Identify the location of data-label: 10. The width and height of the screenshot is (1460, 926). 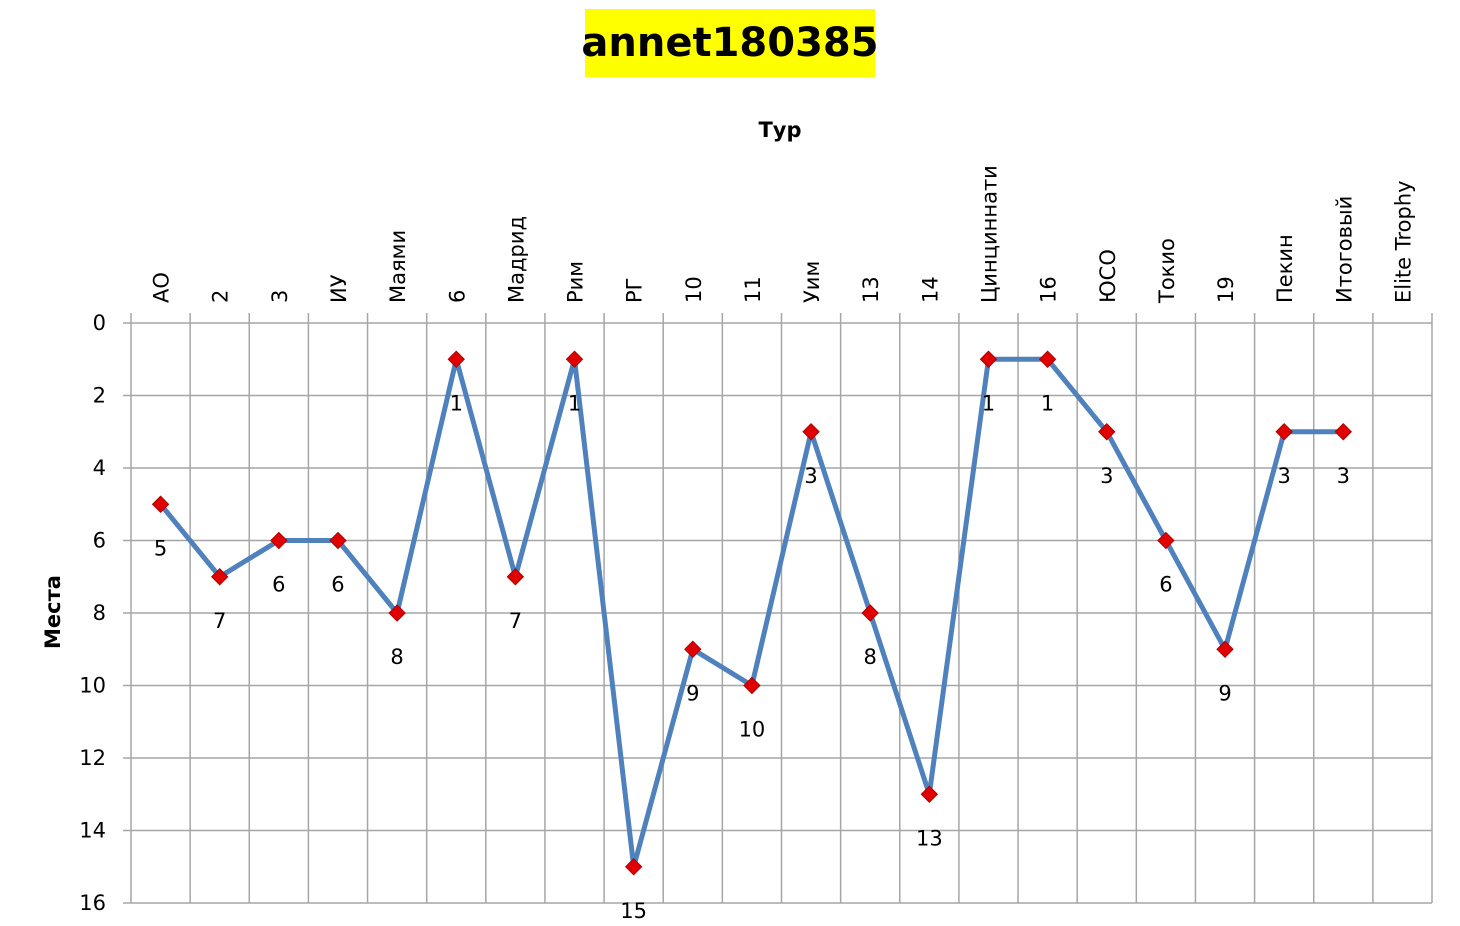
(752, 730).